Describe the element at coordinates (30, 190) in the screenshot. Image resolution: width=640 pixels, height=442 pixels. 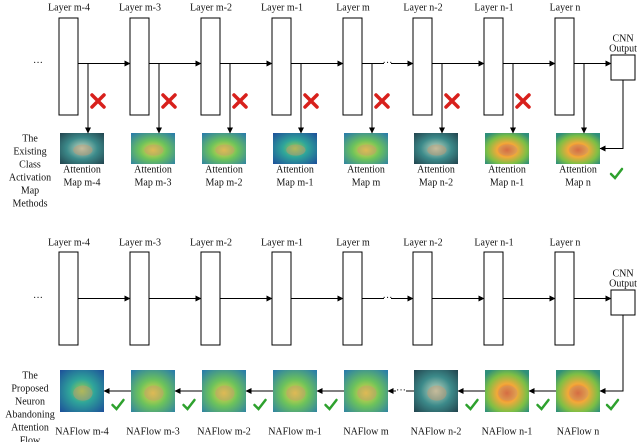
I see `side-label: Map` at that location.